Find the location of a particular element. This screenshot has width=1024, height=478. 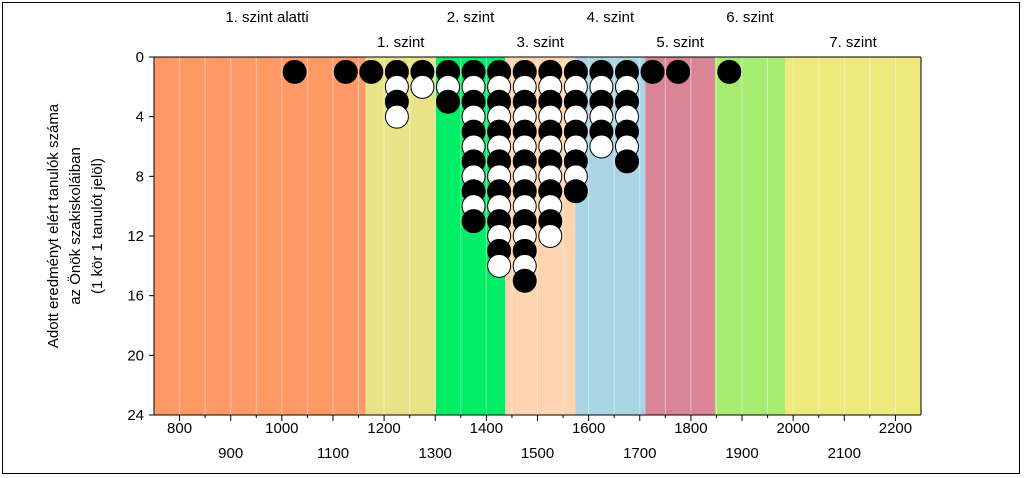

y-axis-title: az Önök szakiskoláiban is located at coordinates (75, 226).